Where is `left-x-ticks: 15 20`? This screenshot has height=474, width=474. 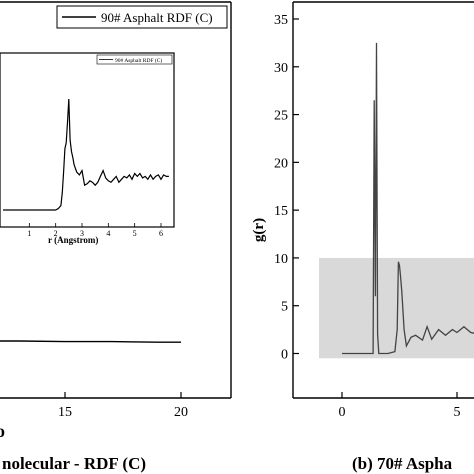 left-x-ticks: 15 20 is located at coordinates (123, 406).